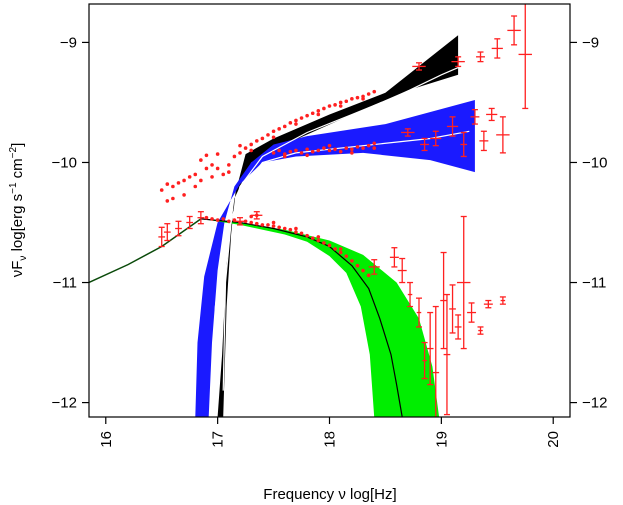  What do you see at coordinates (23, 258) in the screenshot?
I see `y-title-sub: ν` at bounding box center [23, 258].